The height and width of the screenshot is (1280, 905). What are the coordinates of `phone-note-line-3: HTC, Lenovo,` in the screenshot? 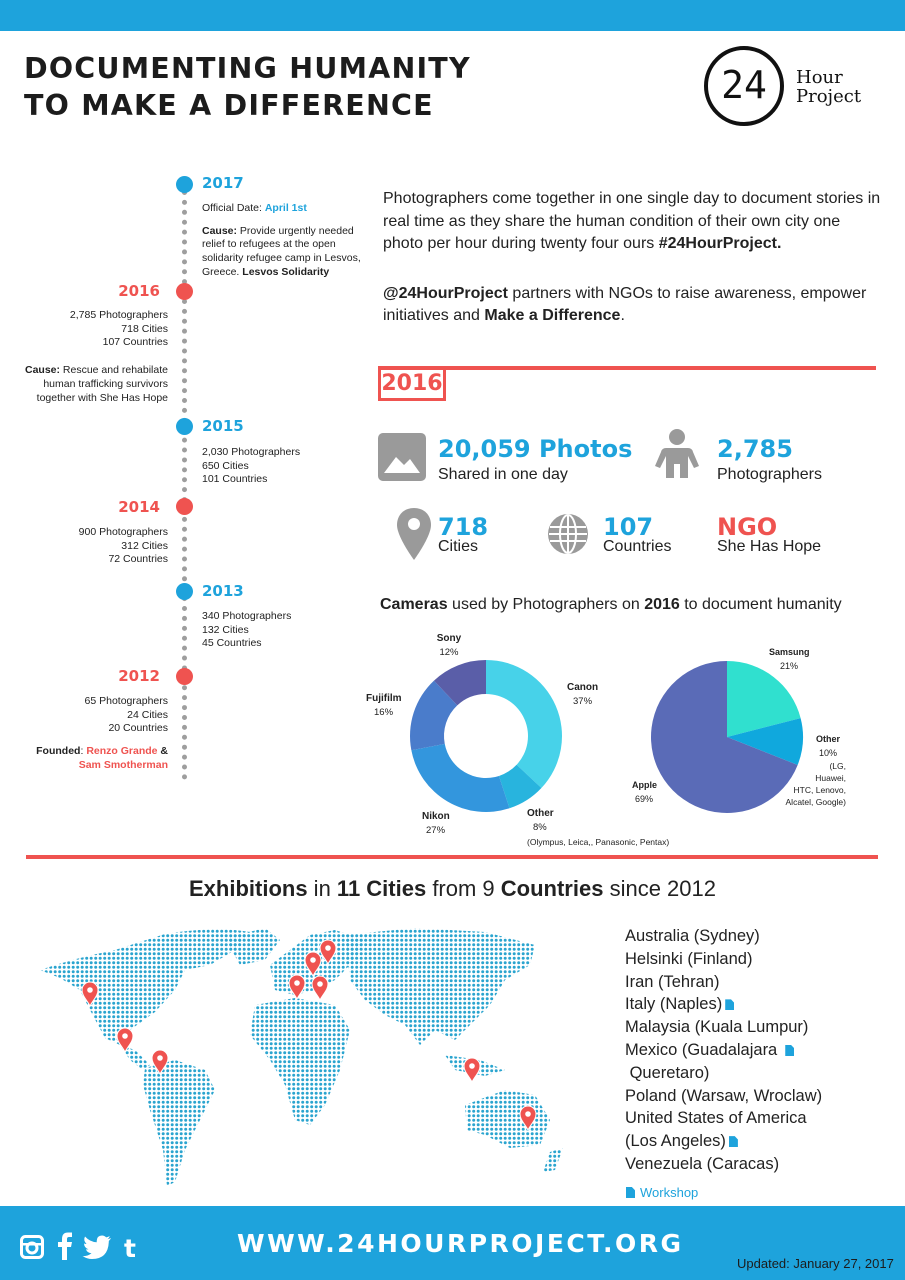 It's located at (819, 790).